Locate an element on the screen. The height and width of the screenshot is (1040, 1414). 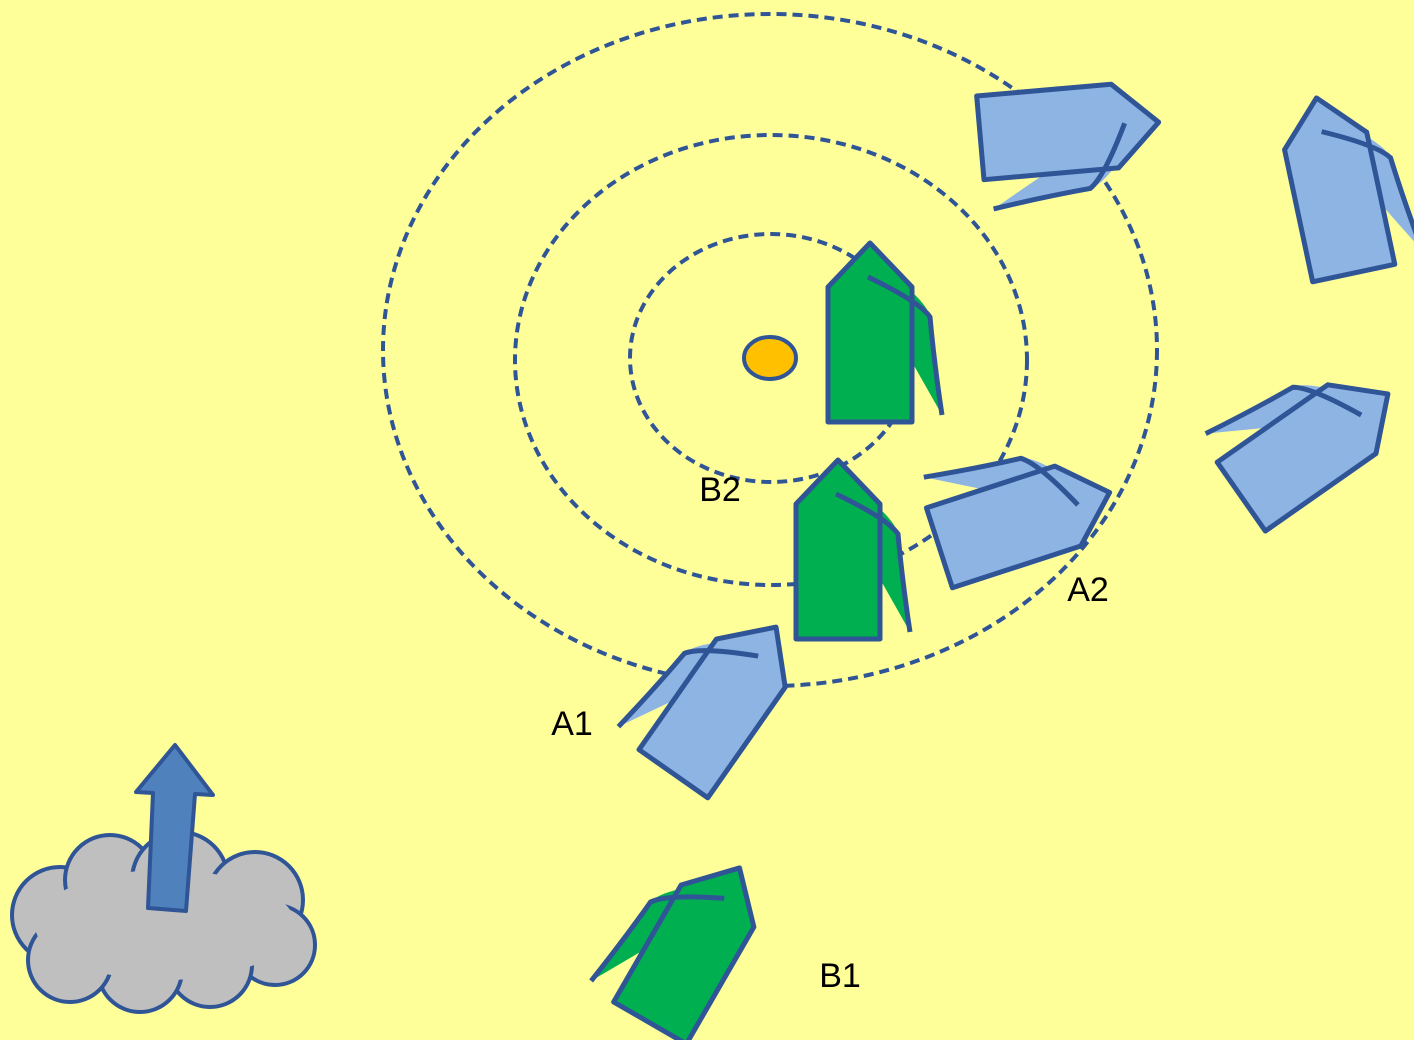
boat-label: B2 is located at coordinates (720, 490).